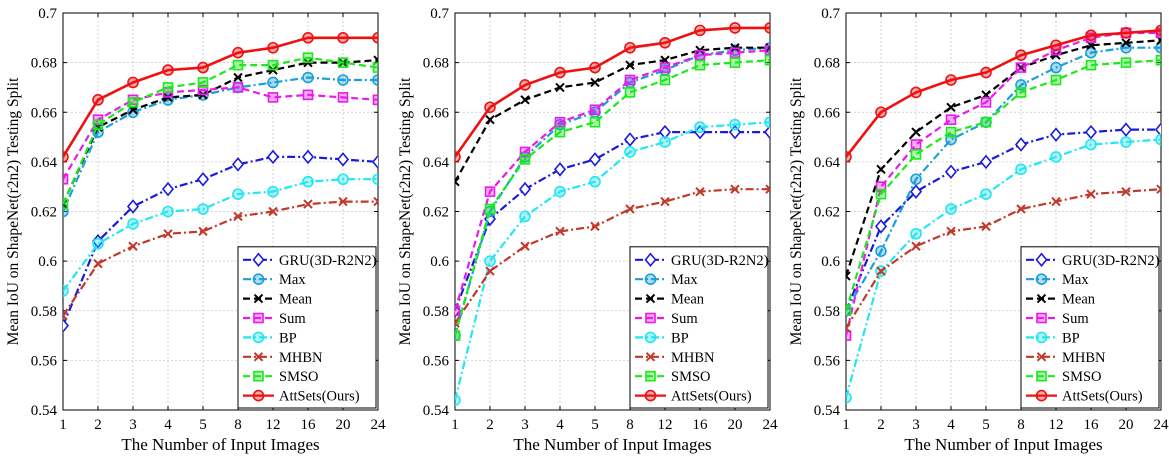  What do you see at coordinates (379, 425) in the screenshot?
I see `x-tick-label: 24` at bounding box center [379, 425].